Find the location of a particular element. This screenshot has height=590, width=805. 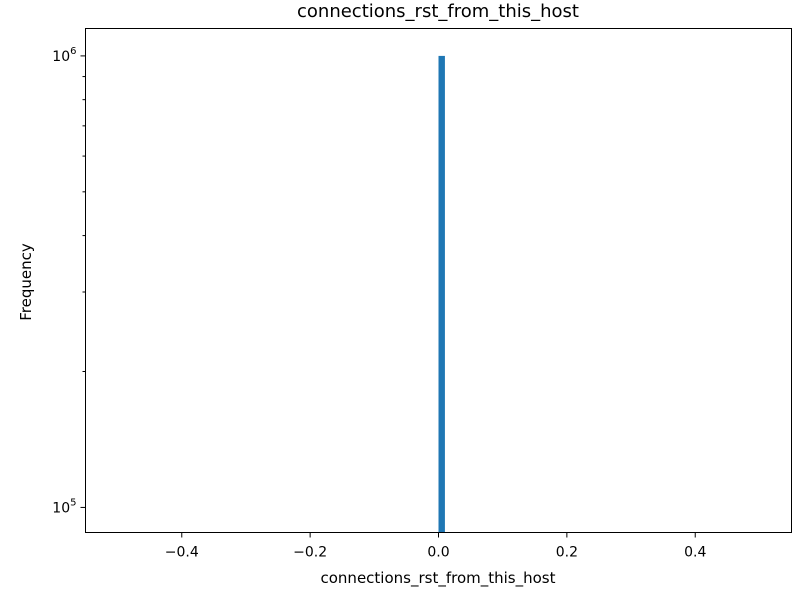

x-tick-label: −0.4 is located at coordinates (182, 553).